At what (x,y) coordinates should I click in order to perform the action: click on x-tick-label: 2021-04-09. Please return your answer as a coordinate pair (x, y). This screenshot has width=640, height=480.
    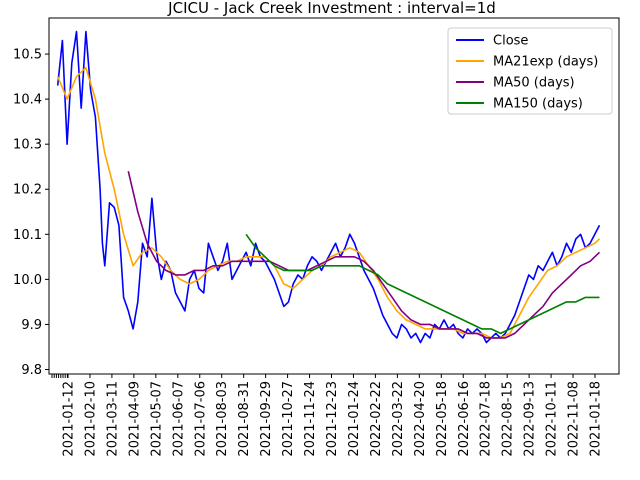
    Looking at the image, I should click on (134, 419).